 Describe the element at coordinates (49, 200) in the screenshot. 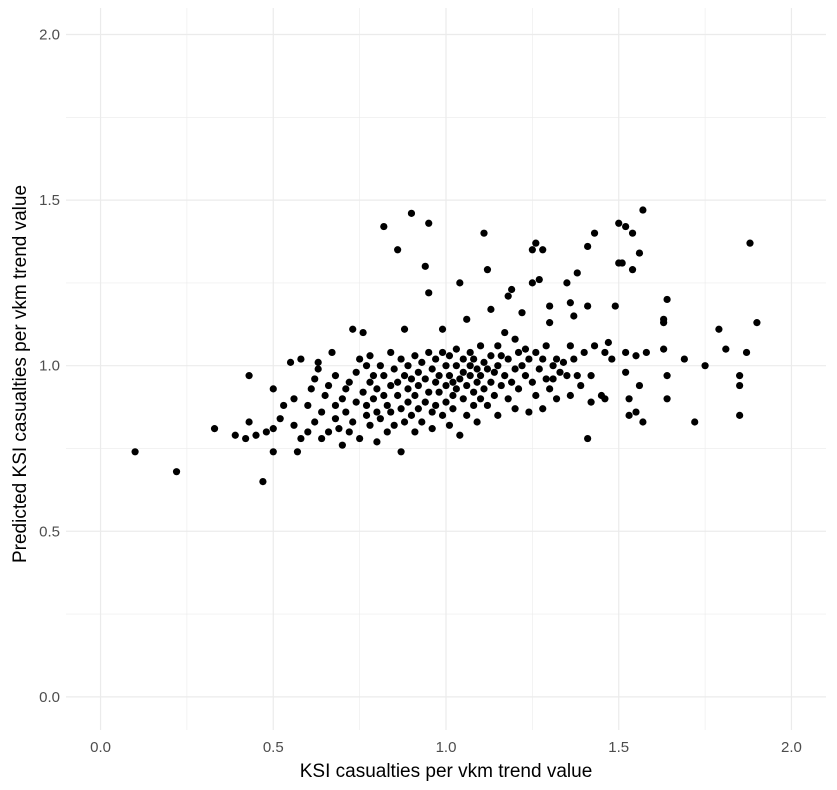

I see `y-tick-label: 1.5` at that location.